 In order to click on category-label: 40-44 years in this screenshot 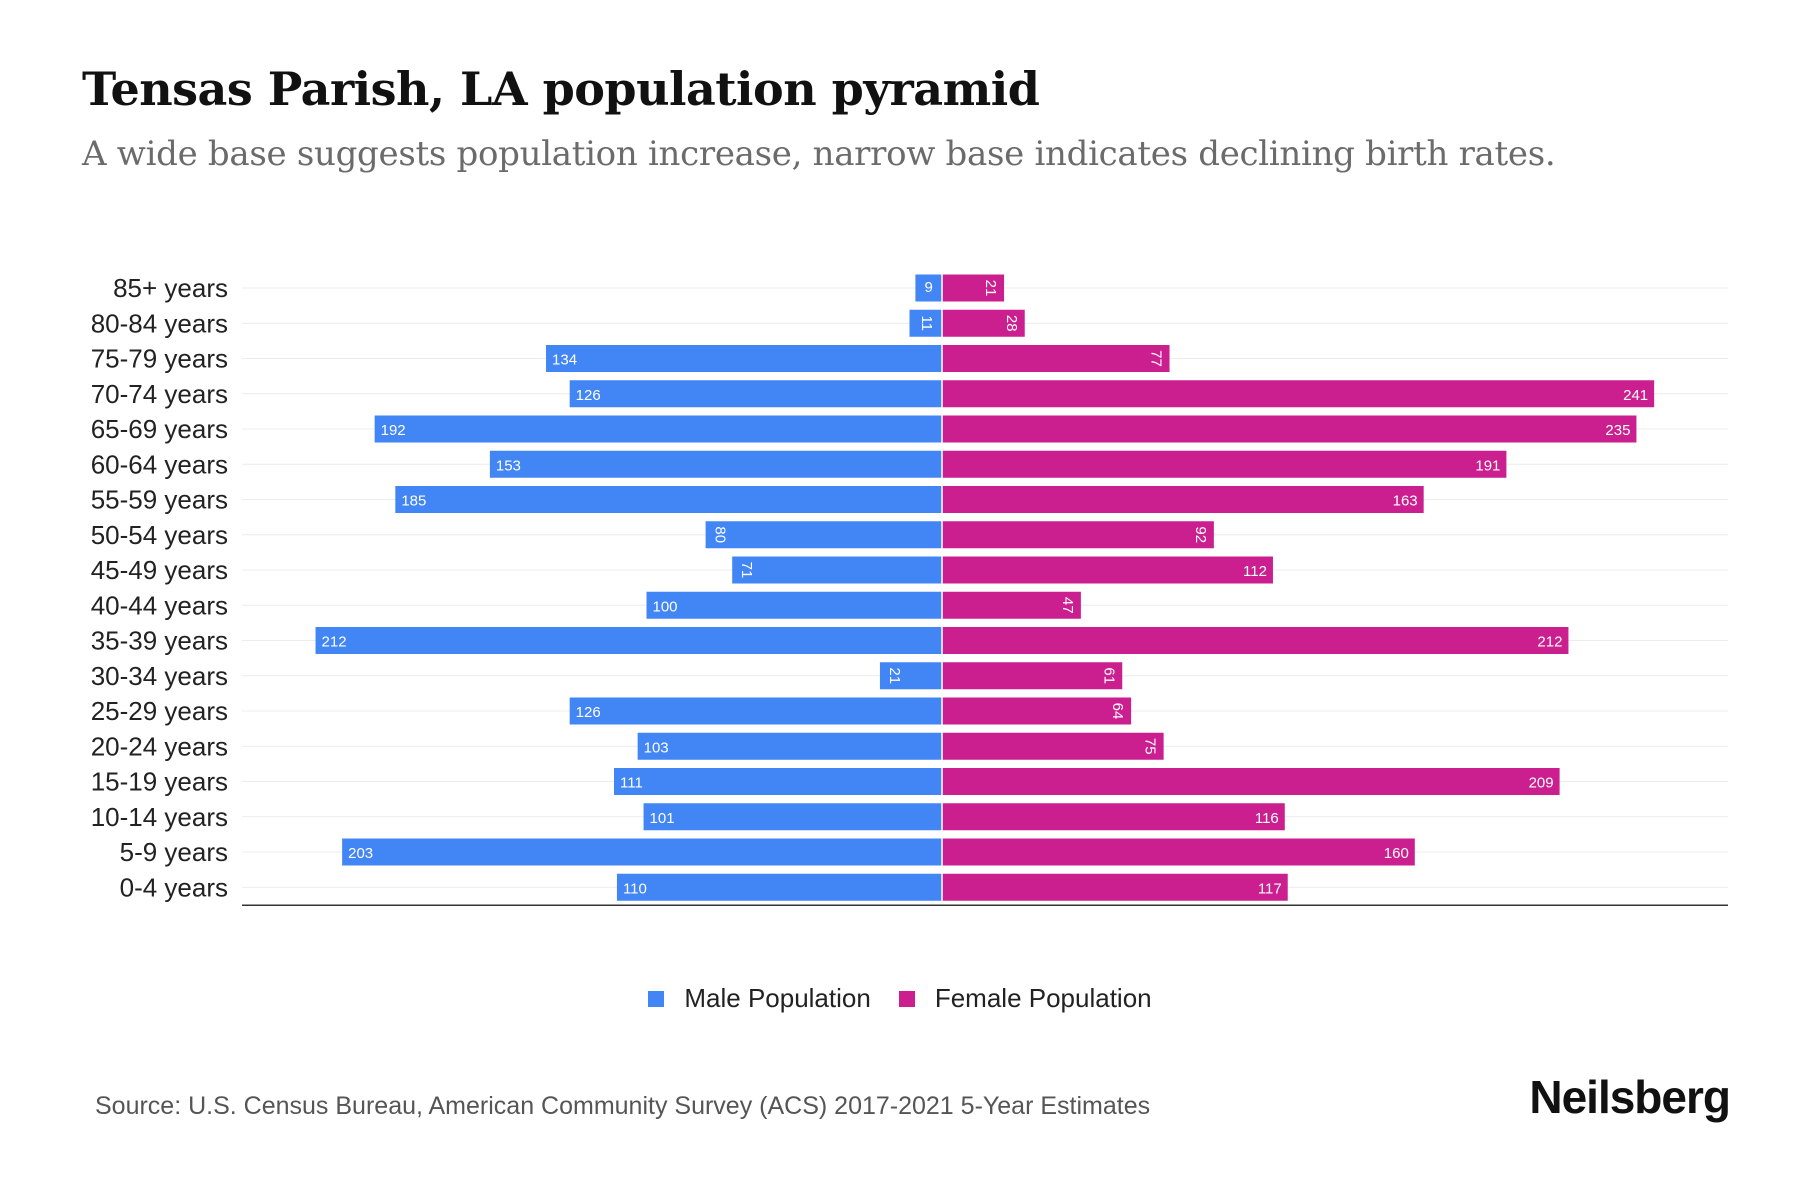, I will do `click(159, 605)`.